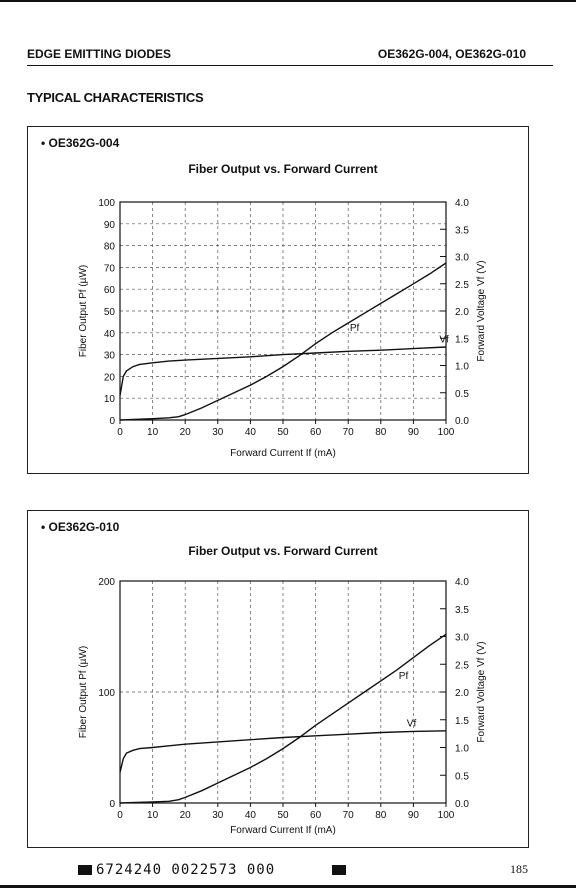 Image resolution: width=576 pixels, height=893 pixels. I want to click on header-right: OE362G-004, OE362G-010, so click(451, 54).